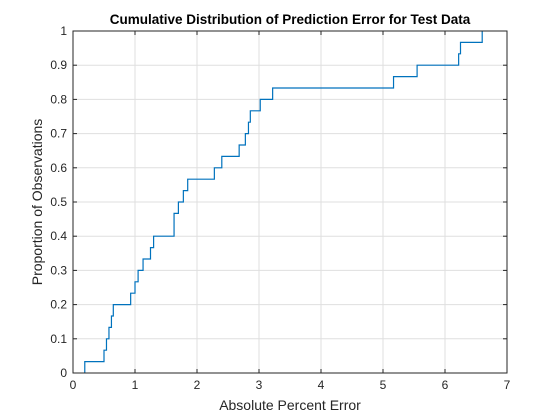  I want to click on y-tick-label: 0.5, so click(58, 202).